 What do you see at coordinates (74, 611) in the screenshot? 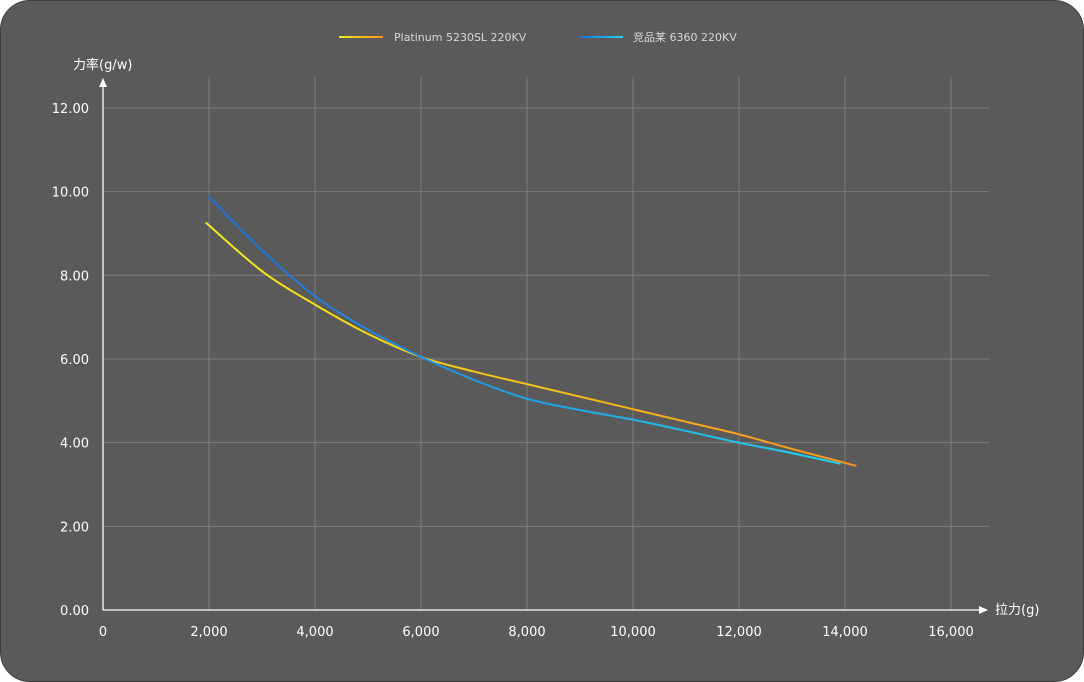
I see `y-tick-label: 0.00` at bounding box center [74, 611].